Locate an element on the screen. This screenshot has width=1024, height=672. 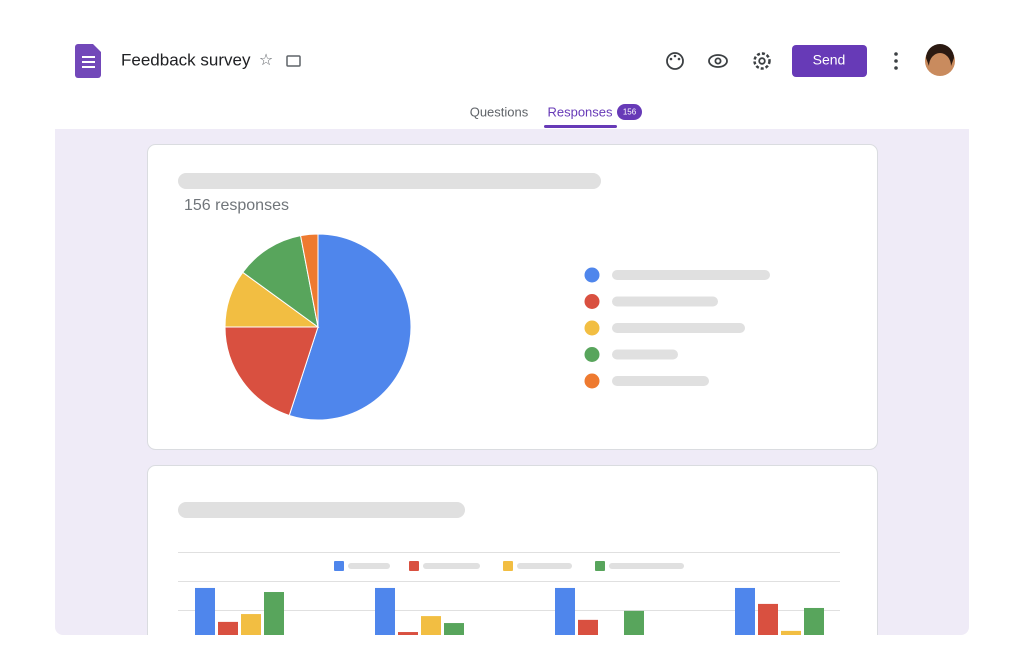
badge is located at coordinates (629, 112).